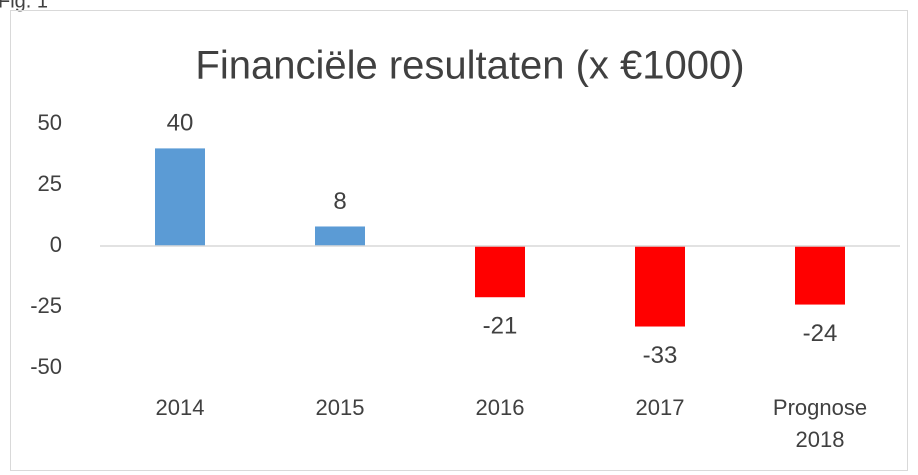  Describe the element at coordinates (660, 355) in the screenshot. I see `data-label: -33` at that location.